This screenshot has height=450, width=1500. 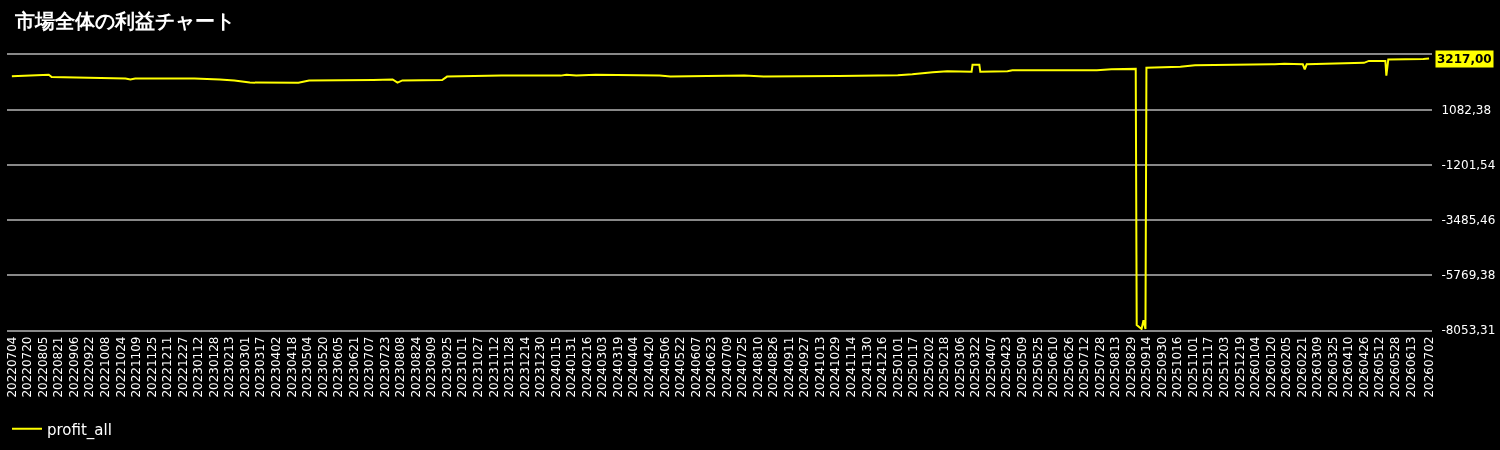 I want to click on x-tick-label: 20231112, so click(x=493, y=367).